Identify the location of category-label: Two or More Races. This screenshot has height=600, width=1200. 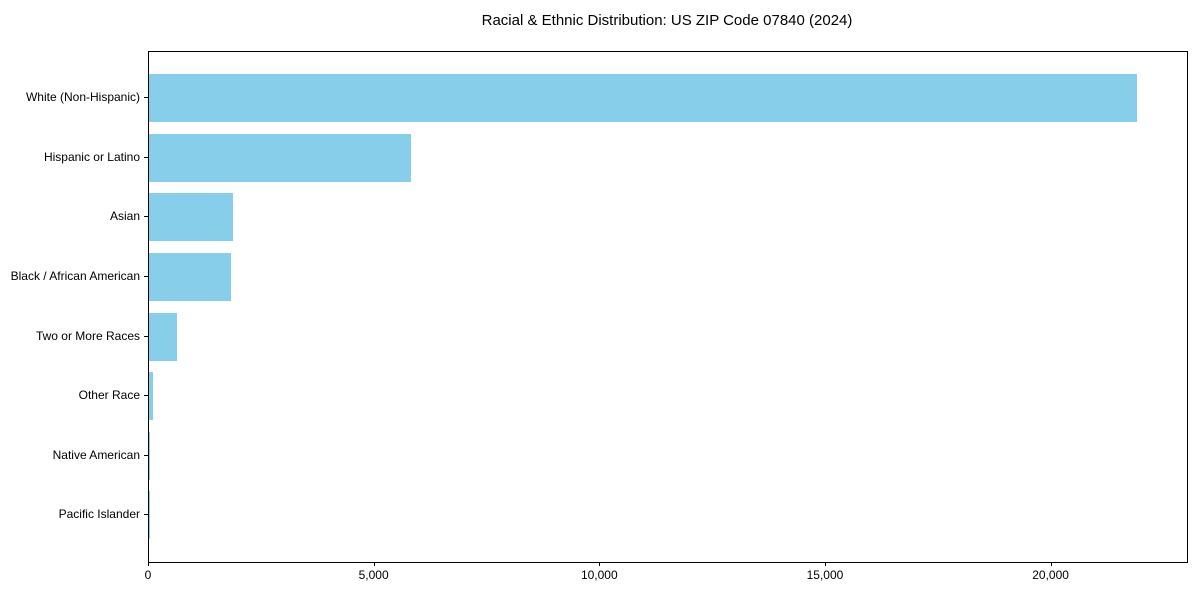
(87, 335).